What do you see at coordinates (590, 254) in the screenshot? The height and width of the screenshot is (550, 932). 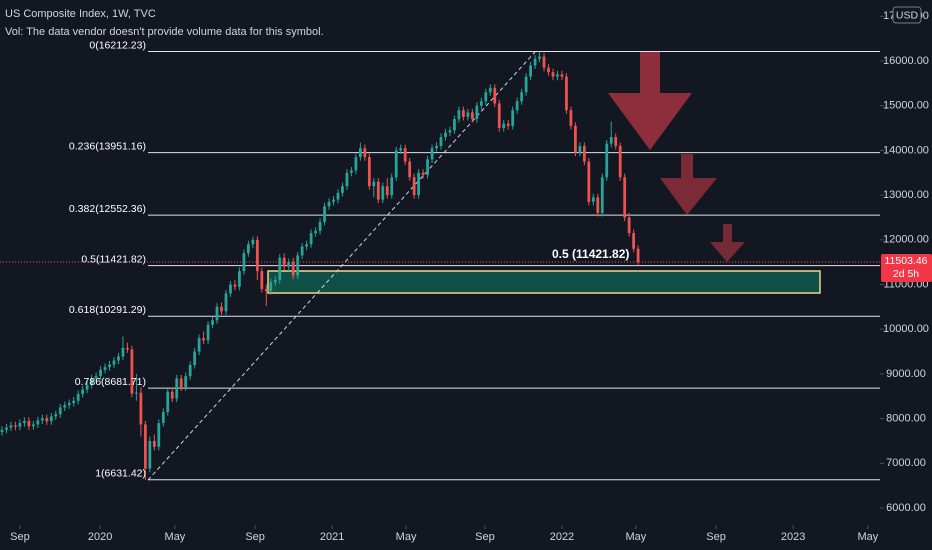 I see `annotation: 0.5 (11421.82)` at bounding box center [590, 254].